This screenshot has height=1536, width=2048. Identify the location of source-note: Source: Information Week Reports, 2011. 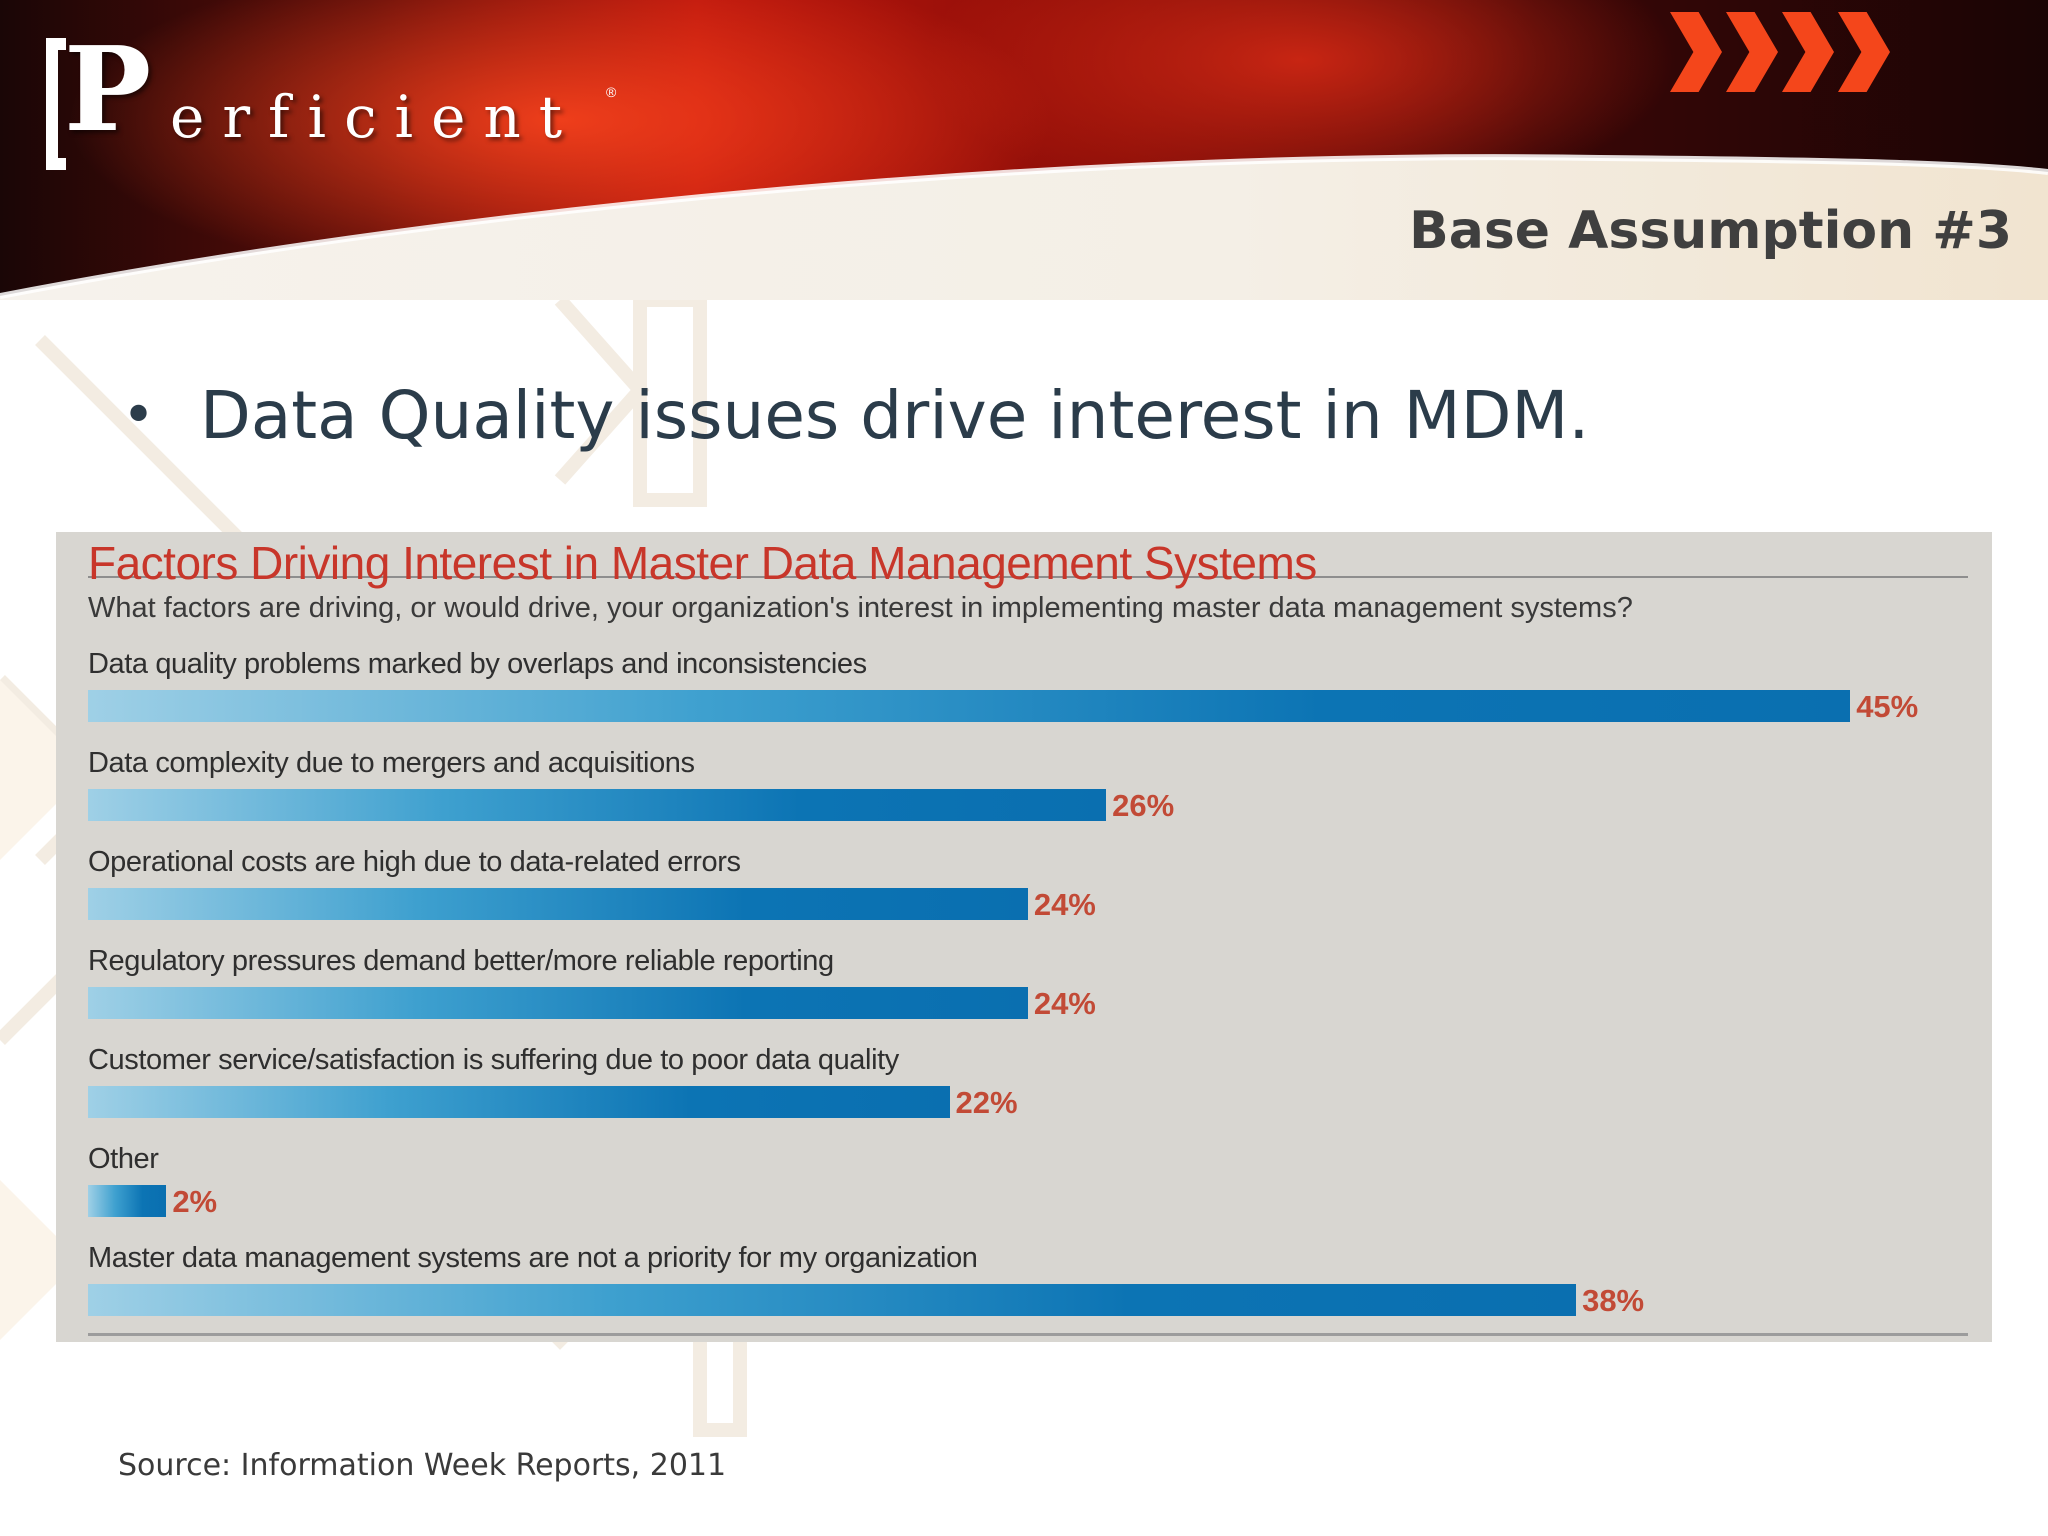
(422, 1465).